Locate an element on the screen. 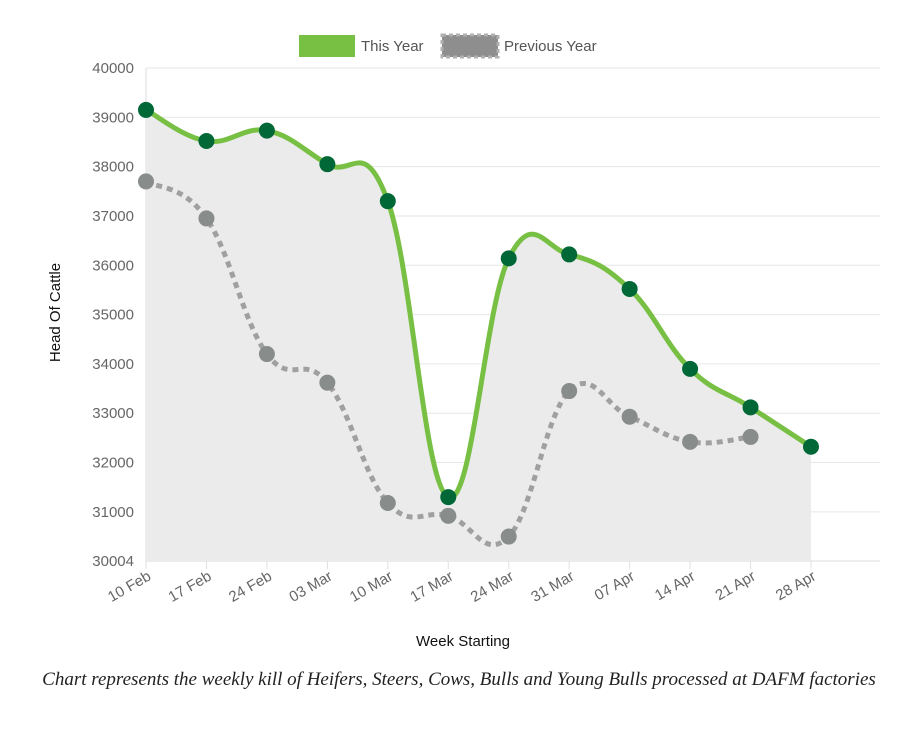 This screenshot has height=747, width=918. y-tick-label: 40000 is located at coordinates (113, 68).